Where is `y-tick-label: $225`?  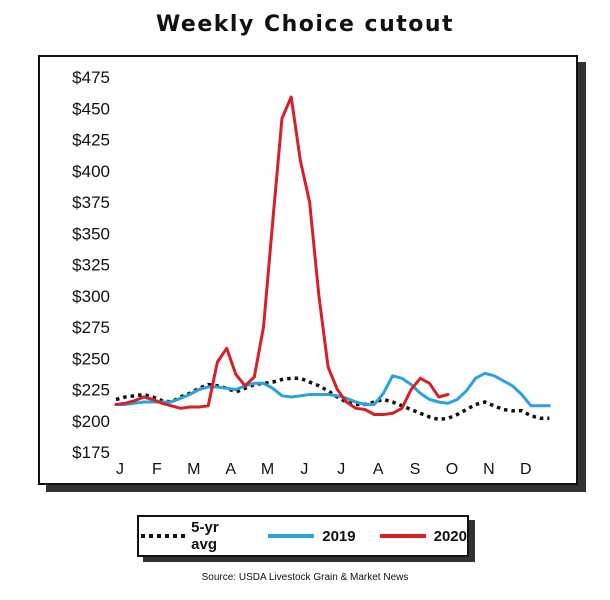 y-tick-label: $225 is located at coordinates (91, 390).